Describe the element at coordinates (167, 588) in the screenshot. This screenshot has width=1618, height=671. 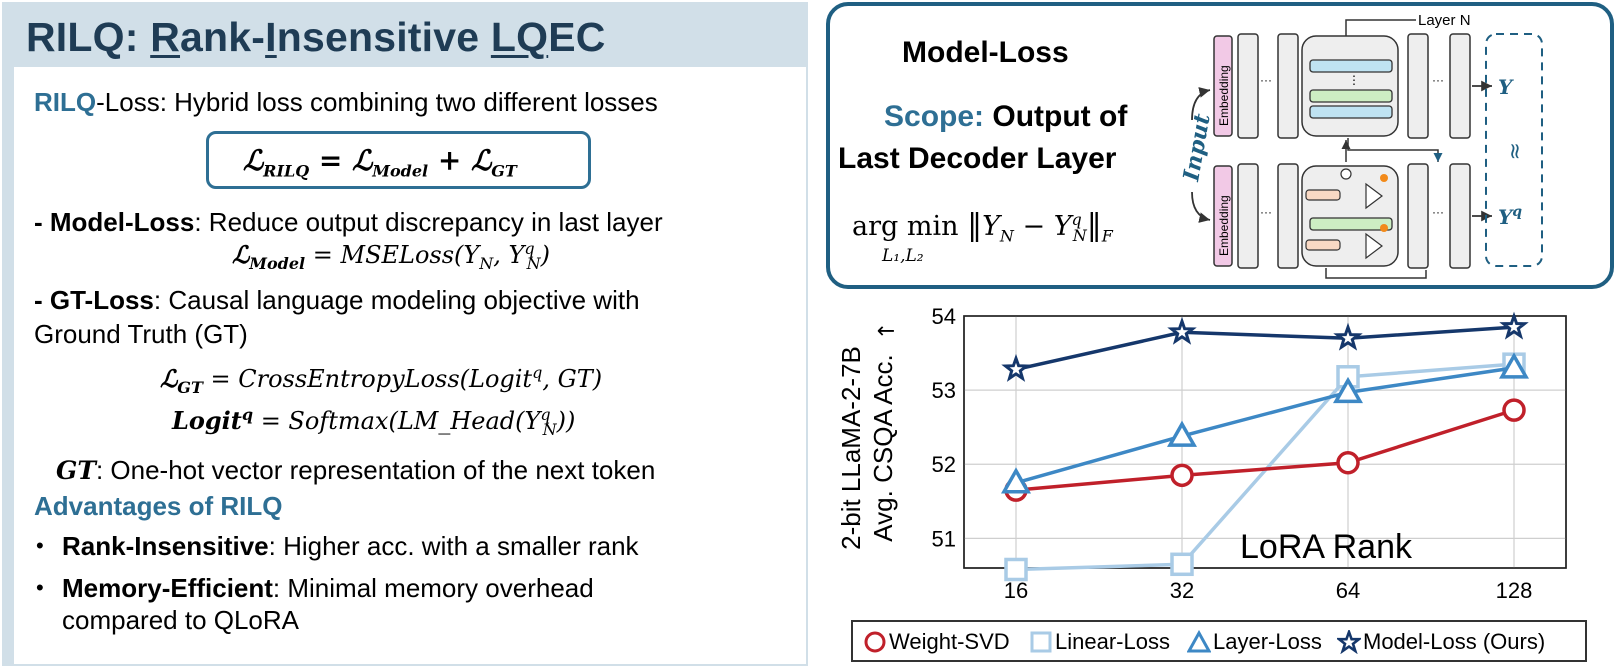
I see `adv2-title: Memory-Efficient` at that location.